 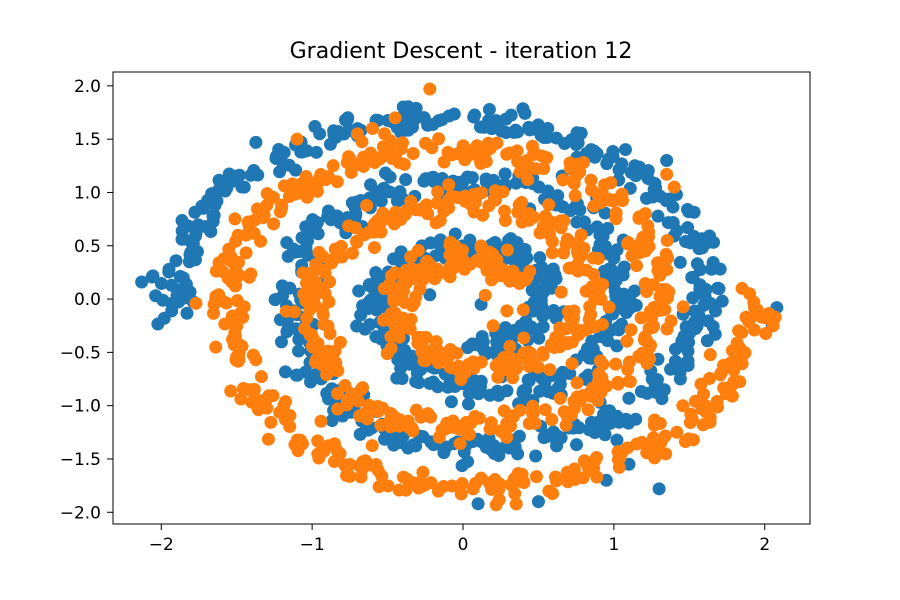 What do you see at coordinates (87, 193) in the screenshot?
I see `y-tick-label: 1.0` at bounding box center [87, 193].